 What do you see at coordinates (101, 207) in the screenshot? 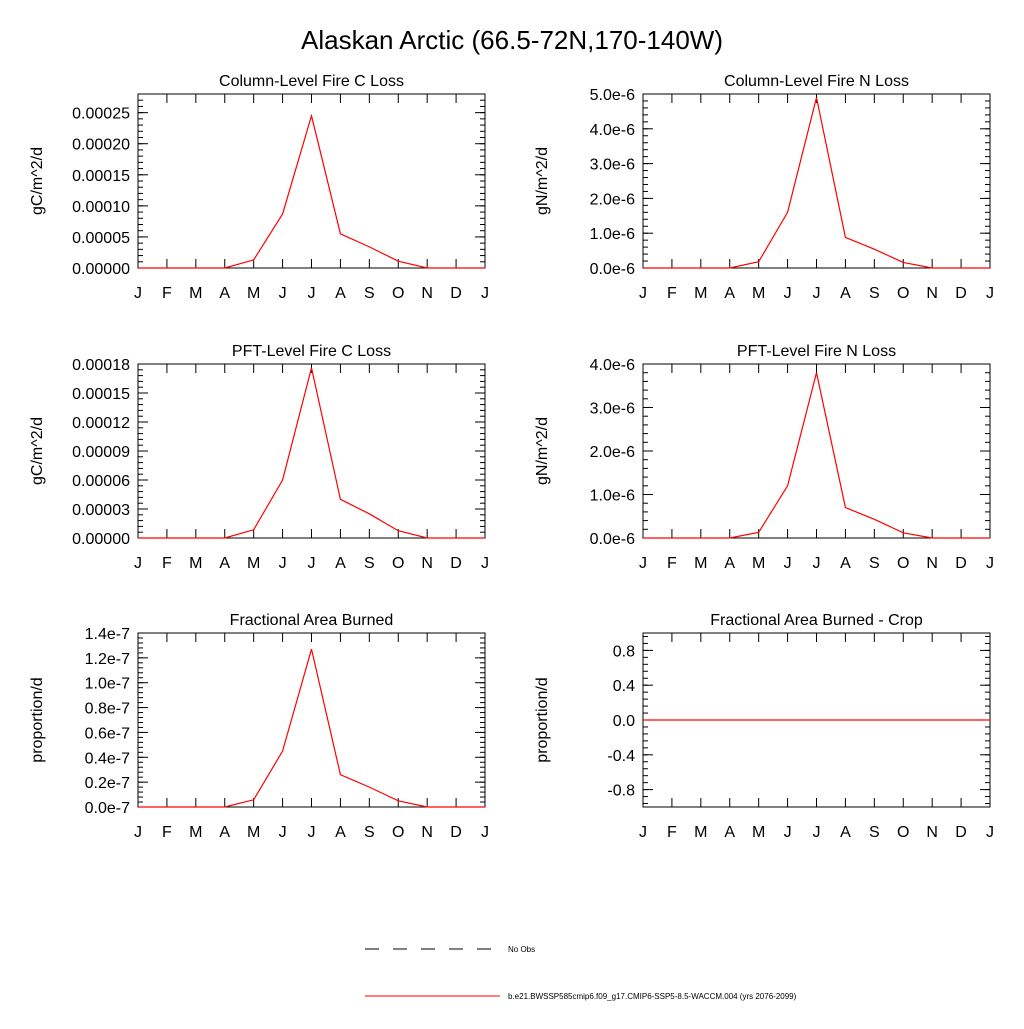
I see `y-tick-label: 0.00010` at bounding box center [101, 207].